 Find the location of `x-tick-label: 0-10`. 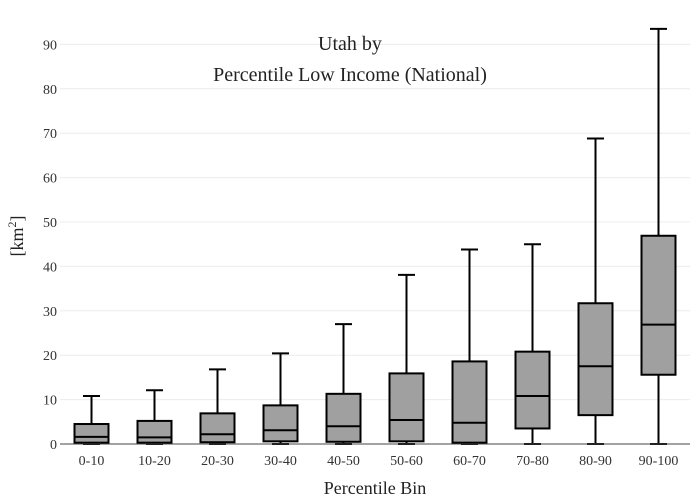

x-tick-label: 0-10 is located at coordinates (92, 461).